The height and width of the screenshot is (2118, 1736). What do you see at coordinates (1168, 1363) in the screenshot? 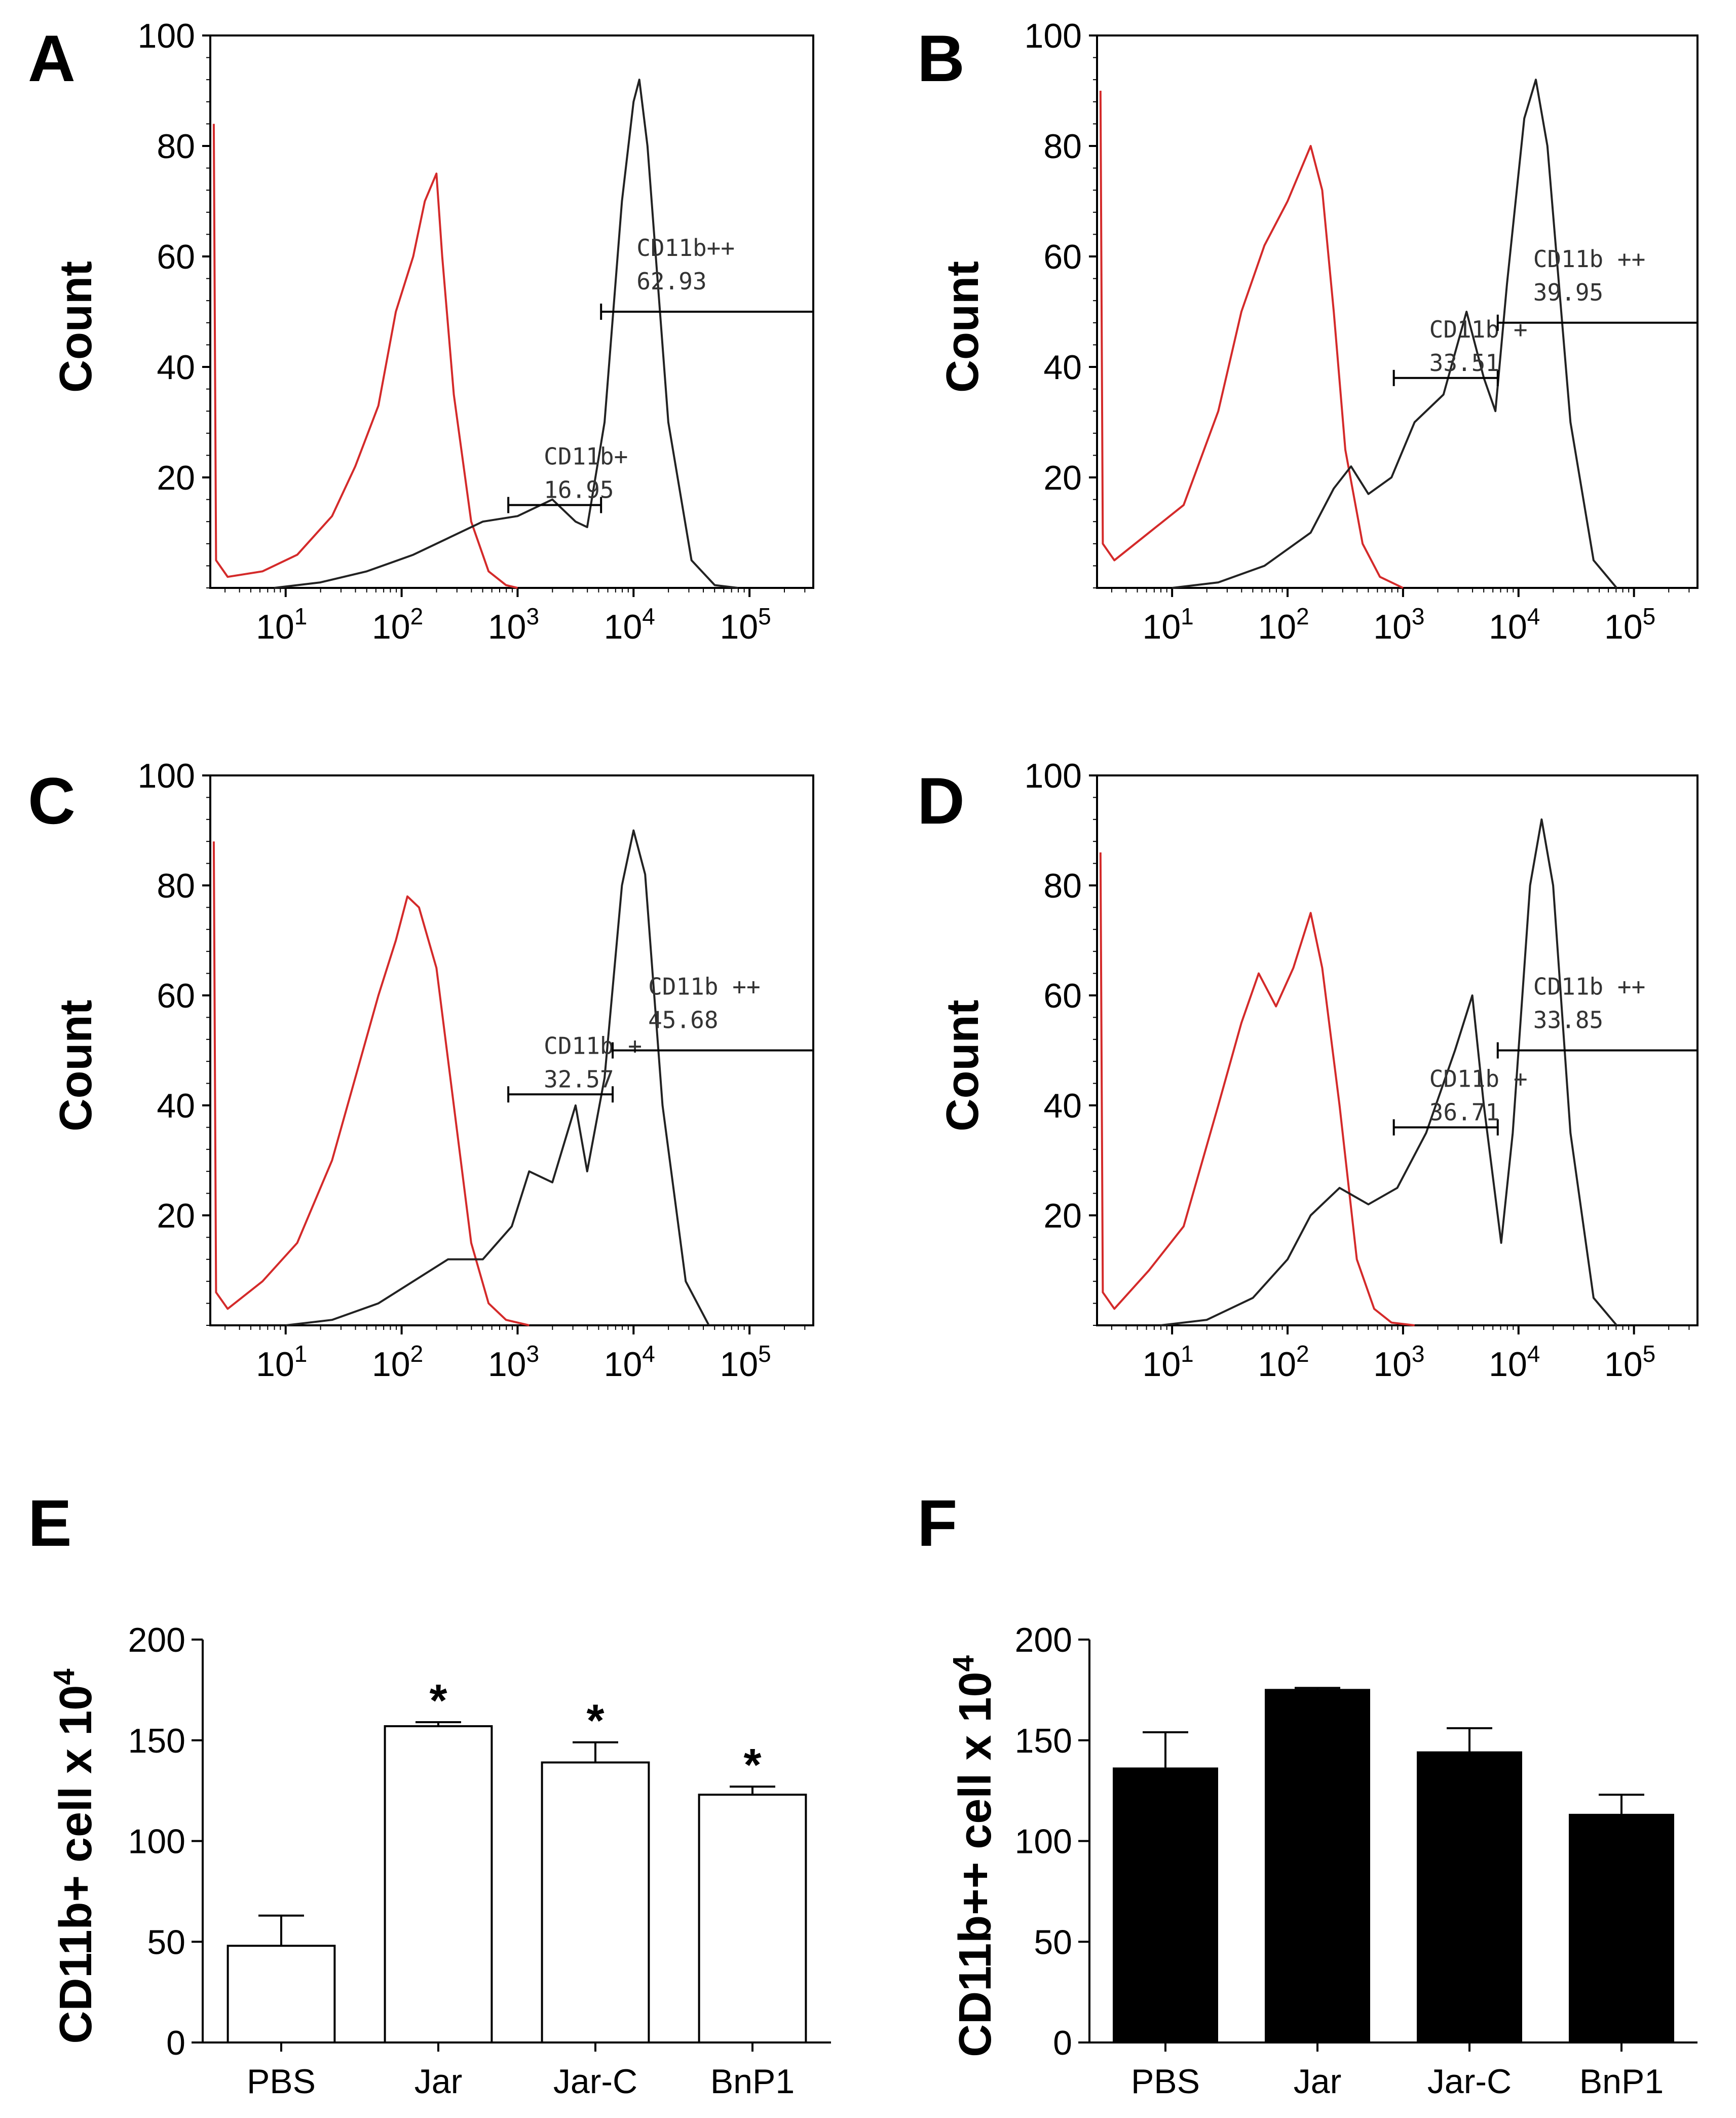
I see `x-tick-label: 10¹` at bounding box center [1168, 1363].